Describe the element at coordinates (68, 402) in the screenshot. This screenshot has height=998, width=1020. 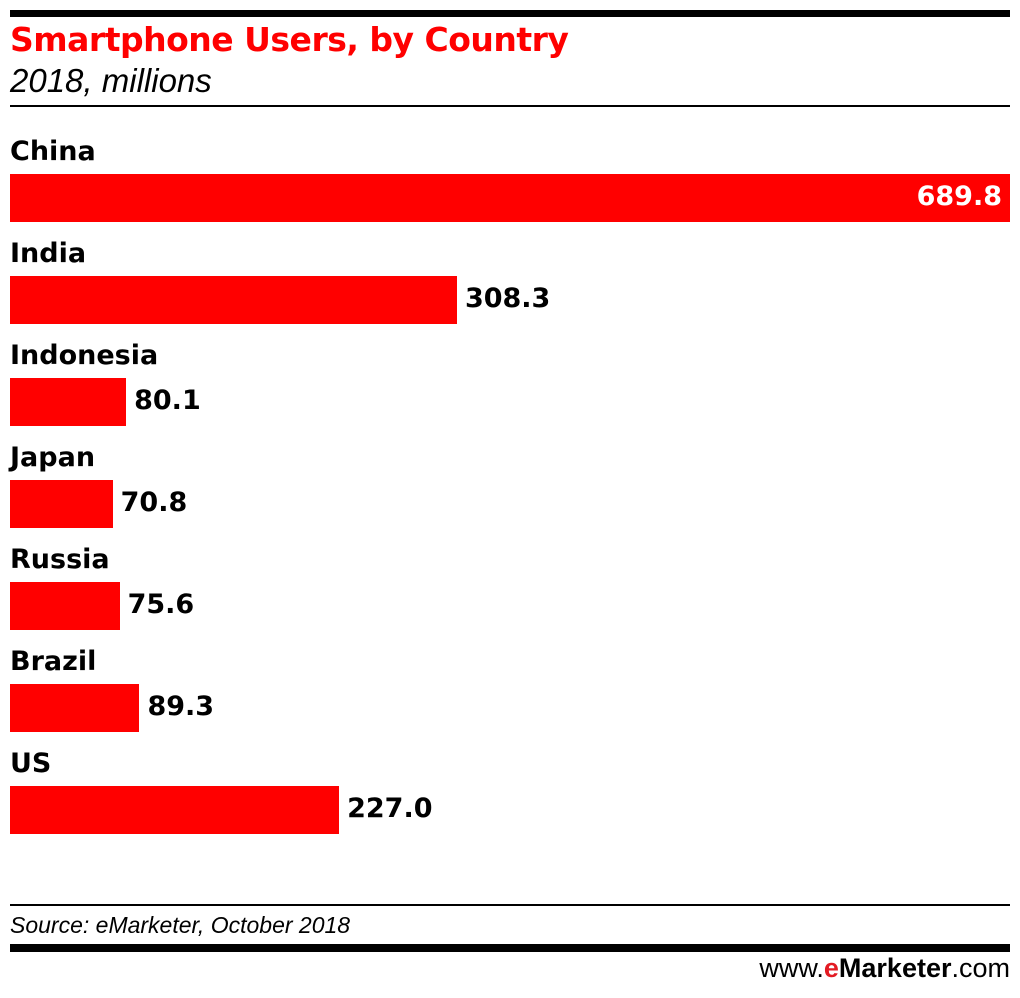
I see `bar-indonesia` at that location.